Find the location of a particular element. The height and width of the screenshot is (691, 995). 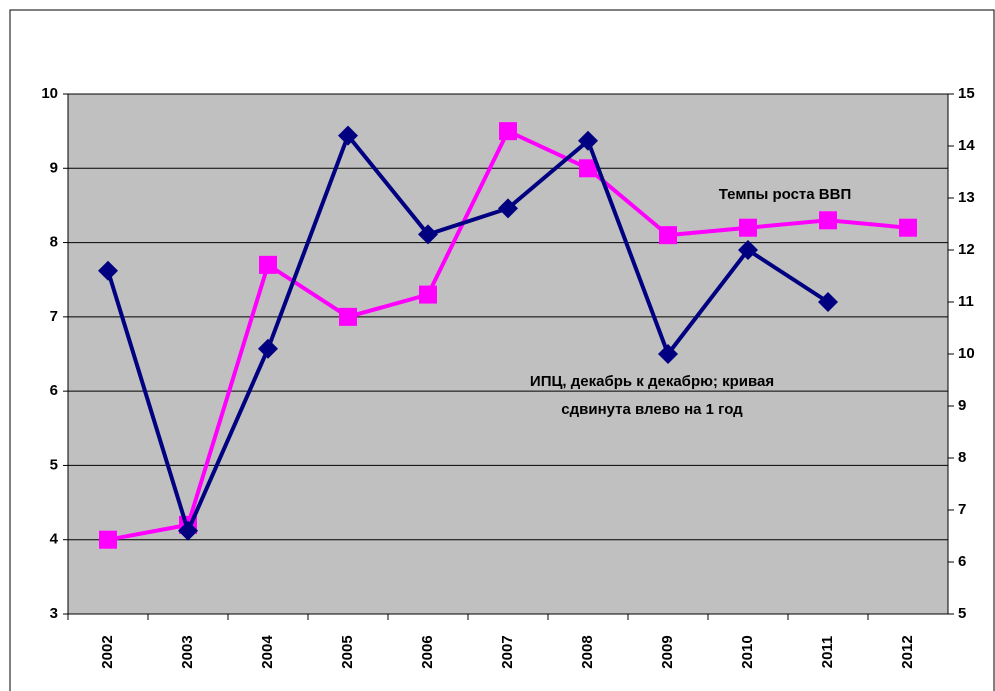

x-tick-label: 2011 is located at coordinates (827, 652).